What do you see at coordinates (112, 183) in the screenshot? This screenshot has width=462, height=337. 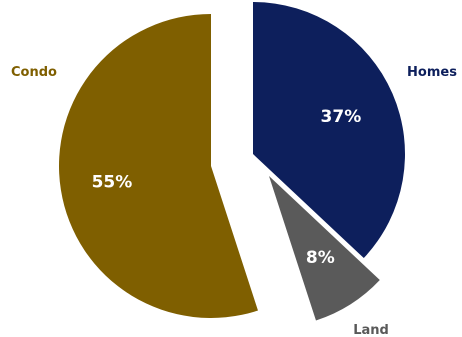 I see `slice-percent-condo: 55%` at bounding box center [112, 183].